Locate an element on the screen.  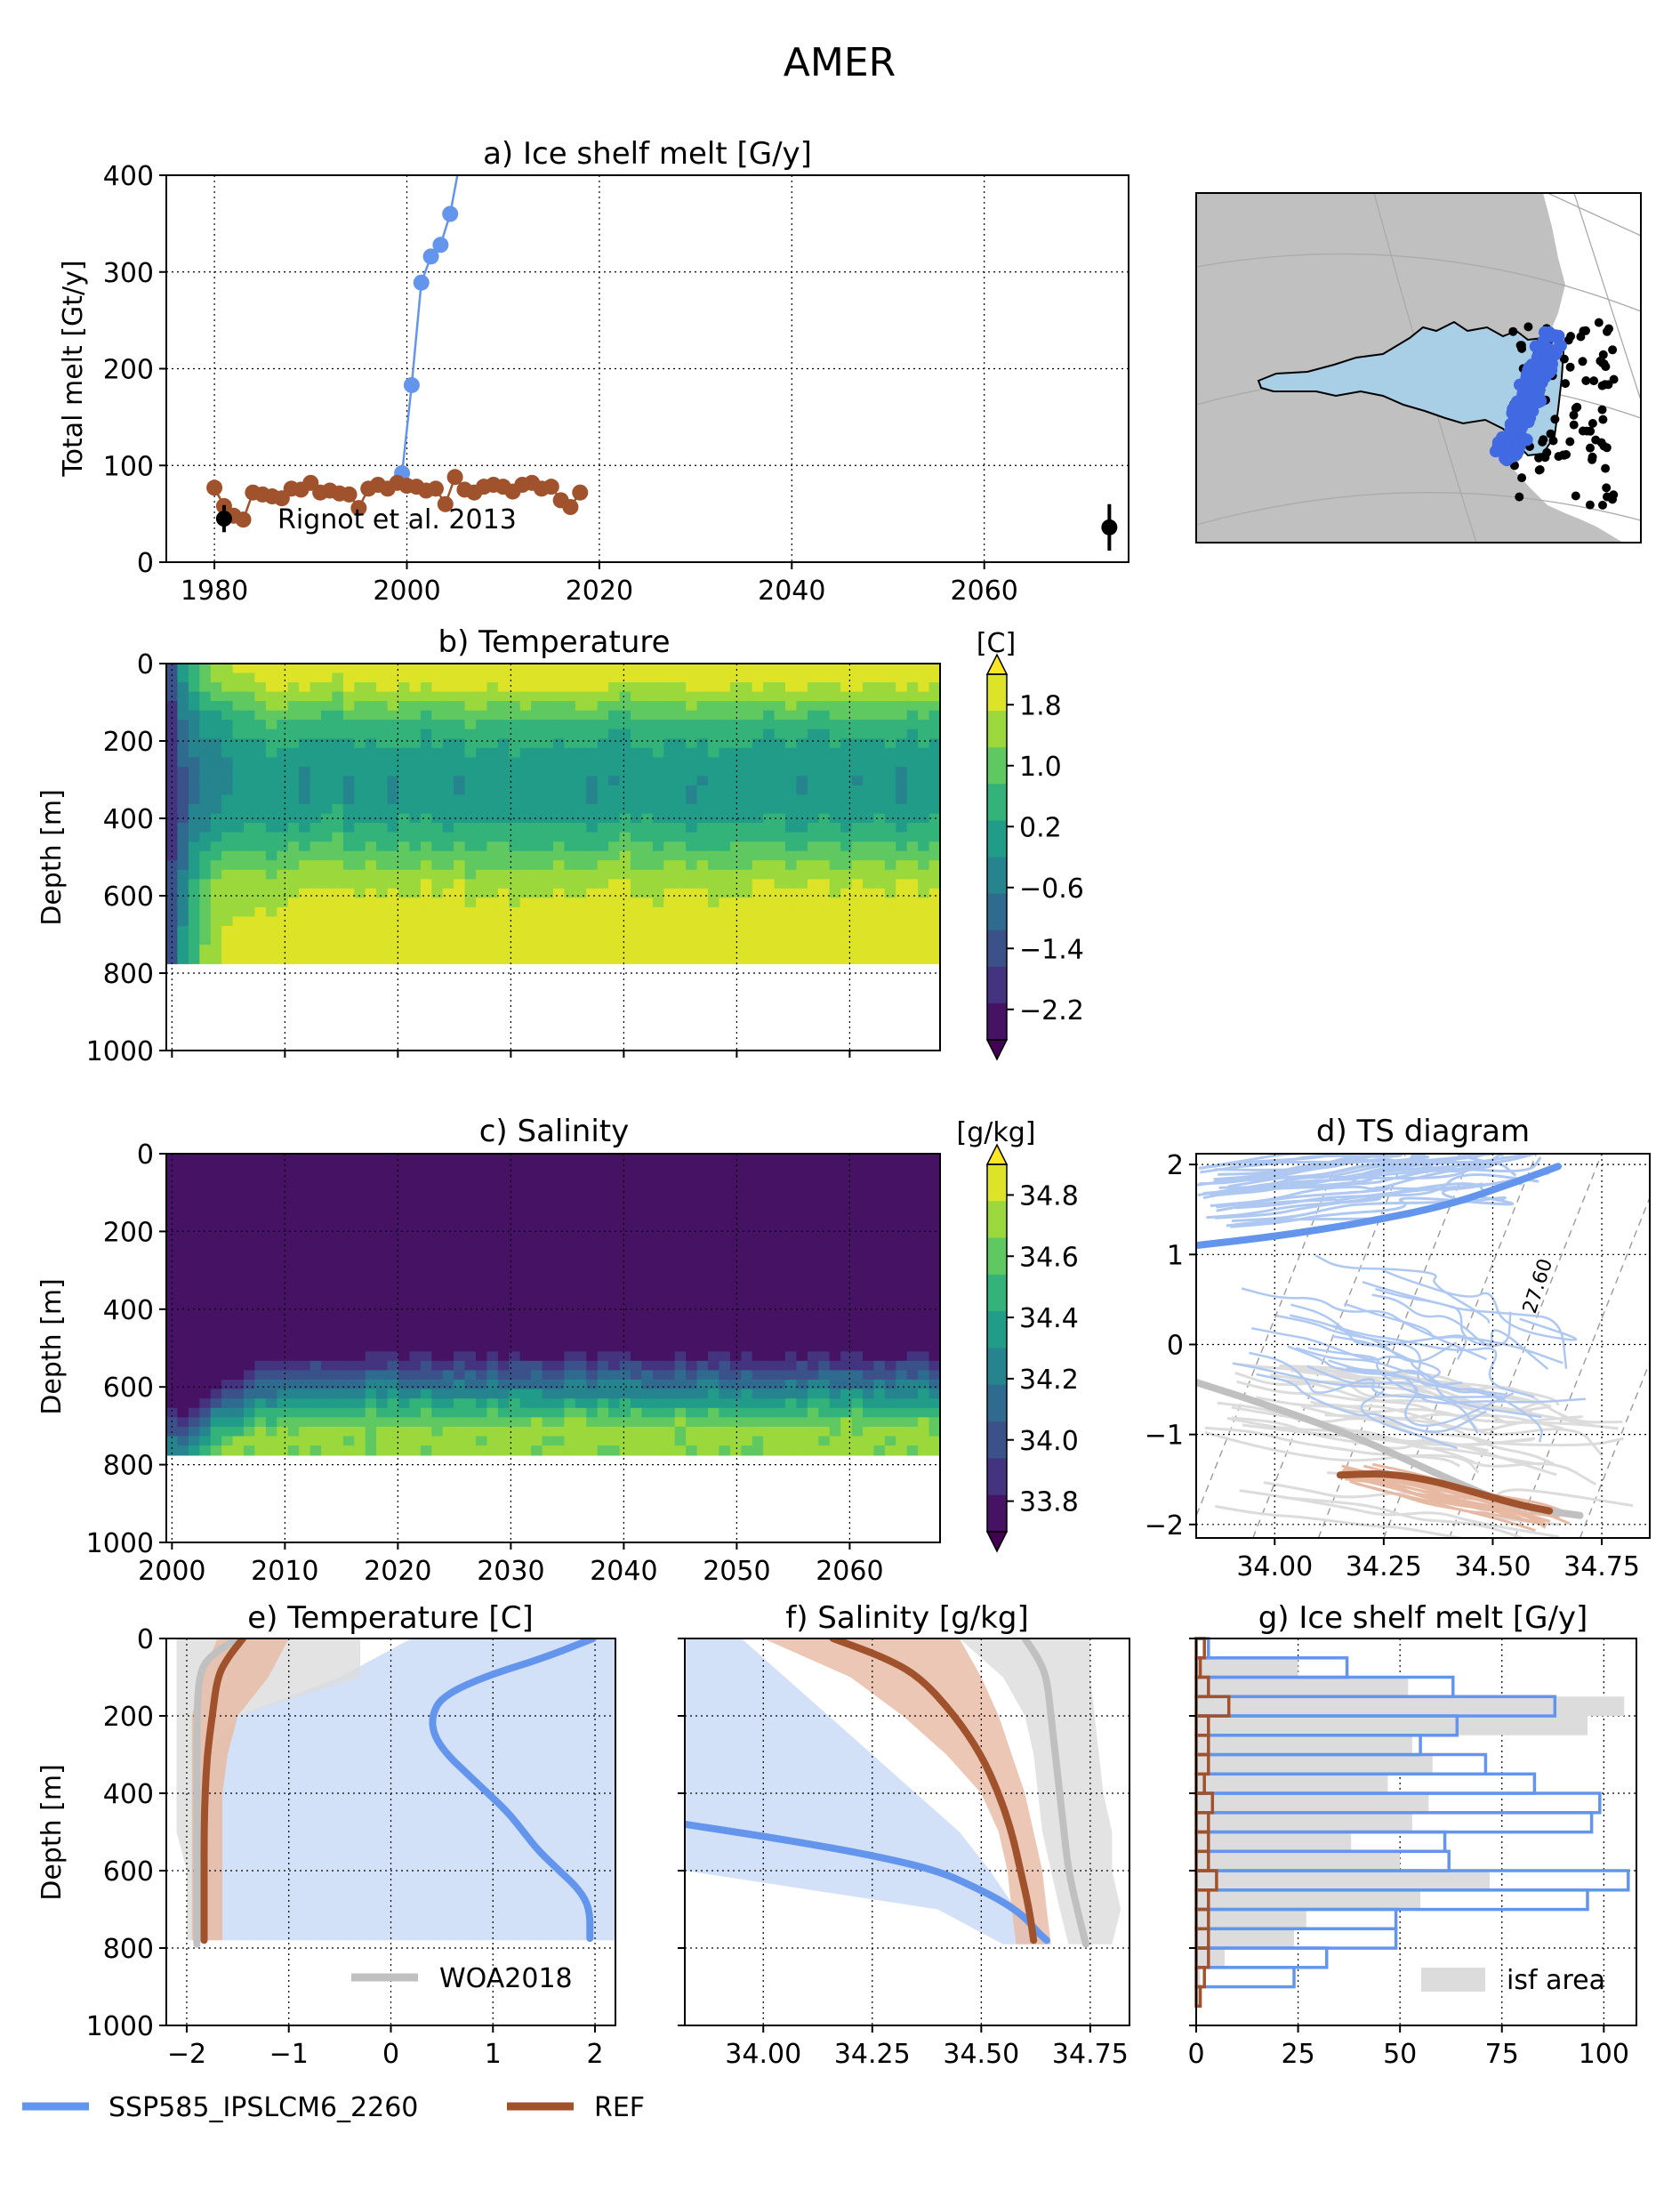
station-dot is located at coordinates (1571, 336).